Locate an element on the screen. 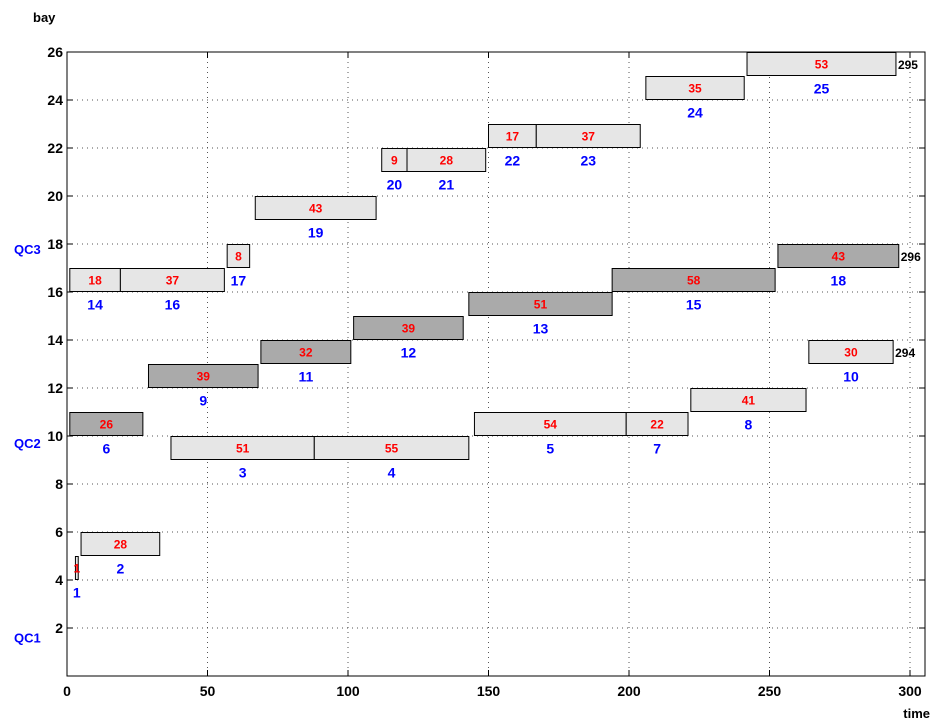 The width and height of the screenshot is (932, 724). y-tick-label: 24 is located at coordinates (55, 100).